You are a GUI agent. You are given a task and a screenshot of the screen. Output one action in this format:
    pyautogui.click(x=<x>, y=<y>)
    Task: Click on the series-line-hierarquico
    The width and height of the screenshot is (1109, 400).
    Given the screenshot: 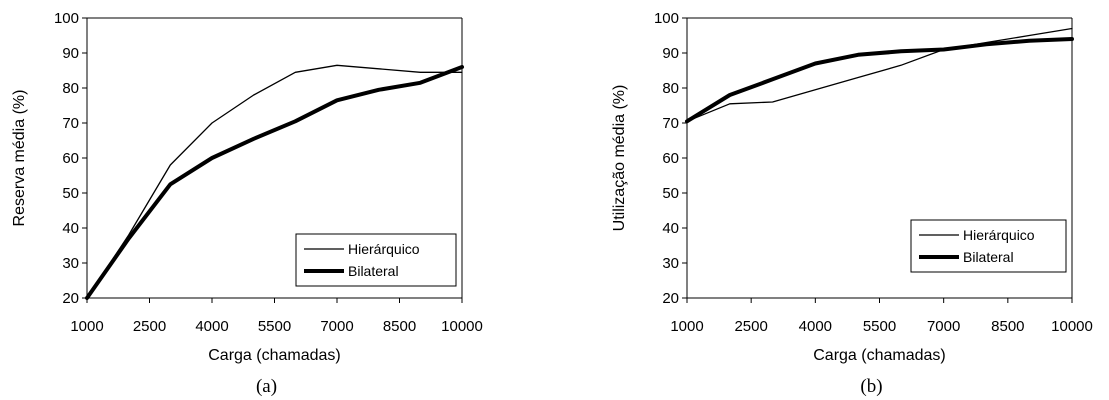 What is the action you would take?
    pyautogui.click(x=879, y=74)
    